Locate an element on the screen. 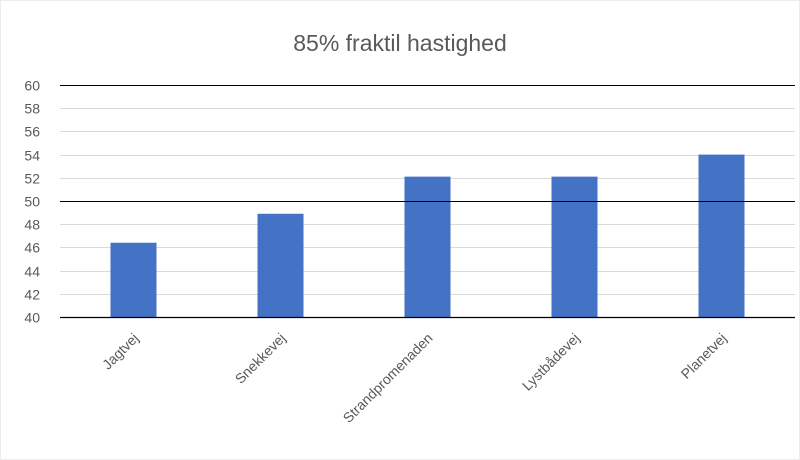 The image size is (800, 460). y-tick-label: 54 is located at coordinates (32, 156).